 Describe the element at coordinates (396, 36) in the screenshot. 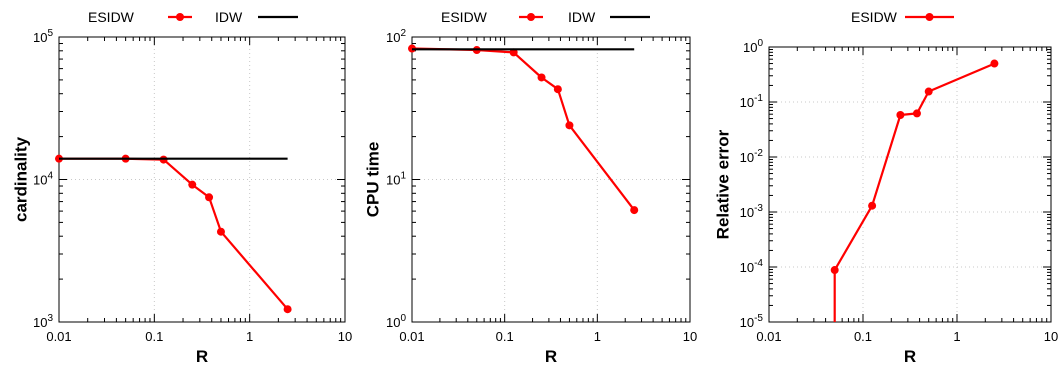

I see `y-tick-label: 10²` at that location.